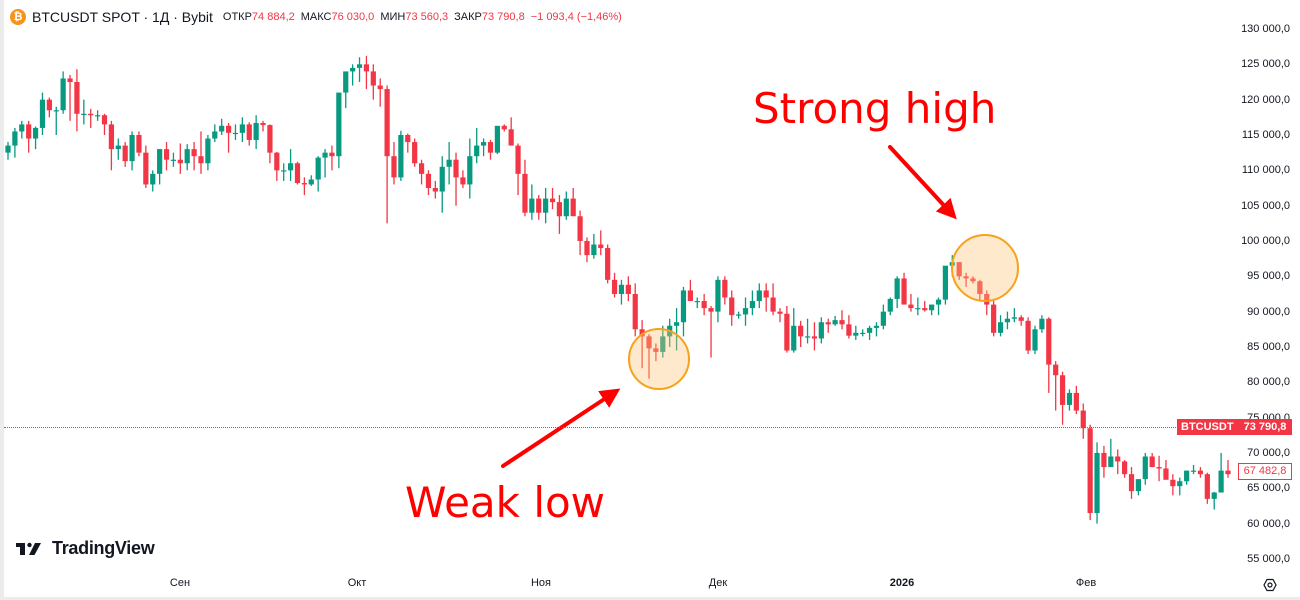 The height and width of the screenshot is (600, 1300). Describe the element at coordinates (541, 583) in the screenshot. I see `time-tick: Ноя` at that location.